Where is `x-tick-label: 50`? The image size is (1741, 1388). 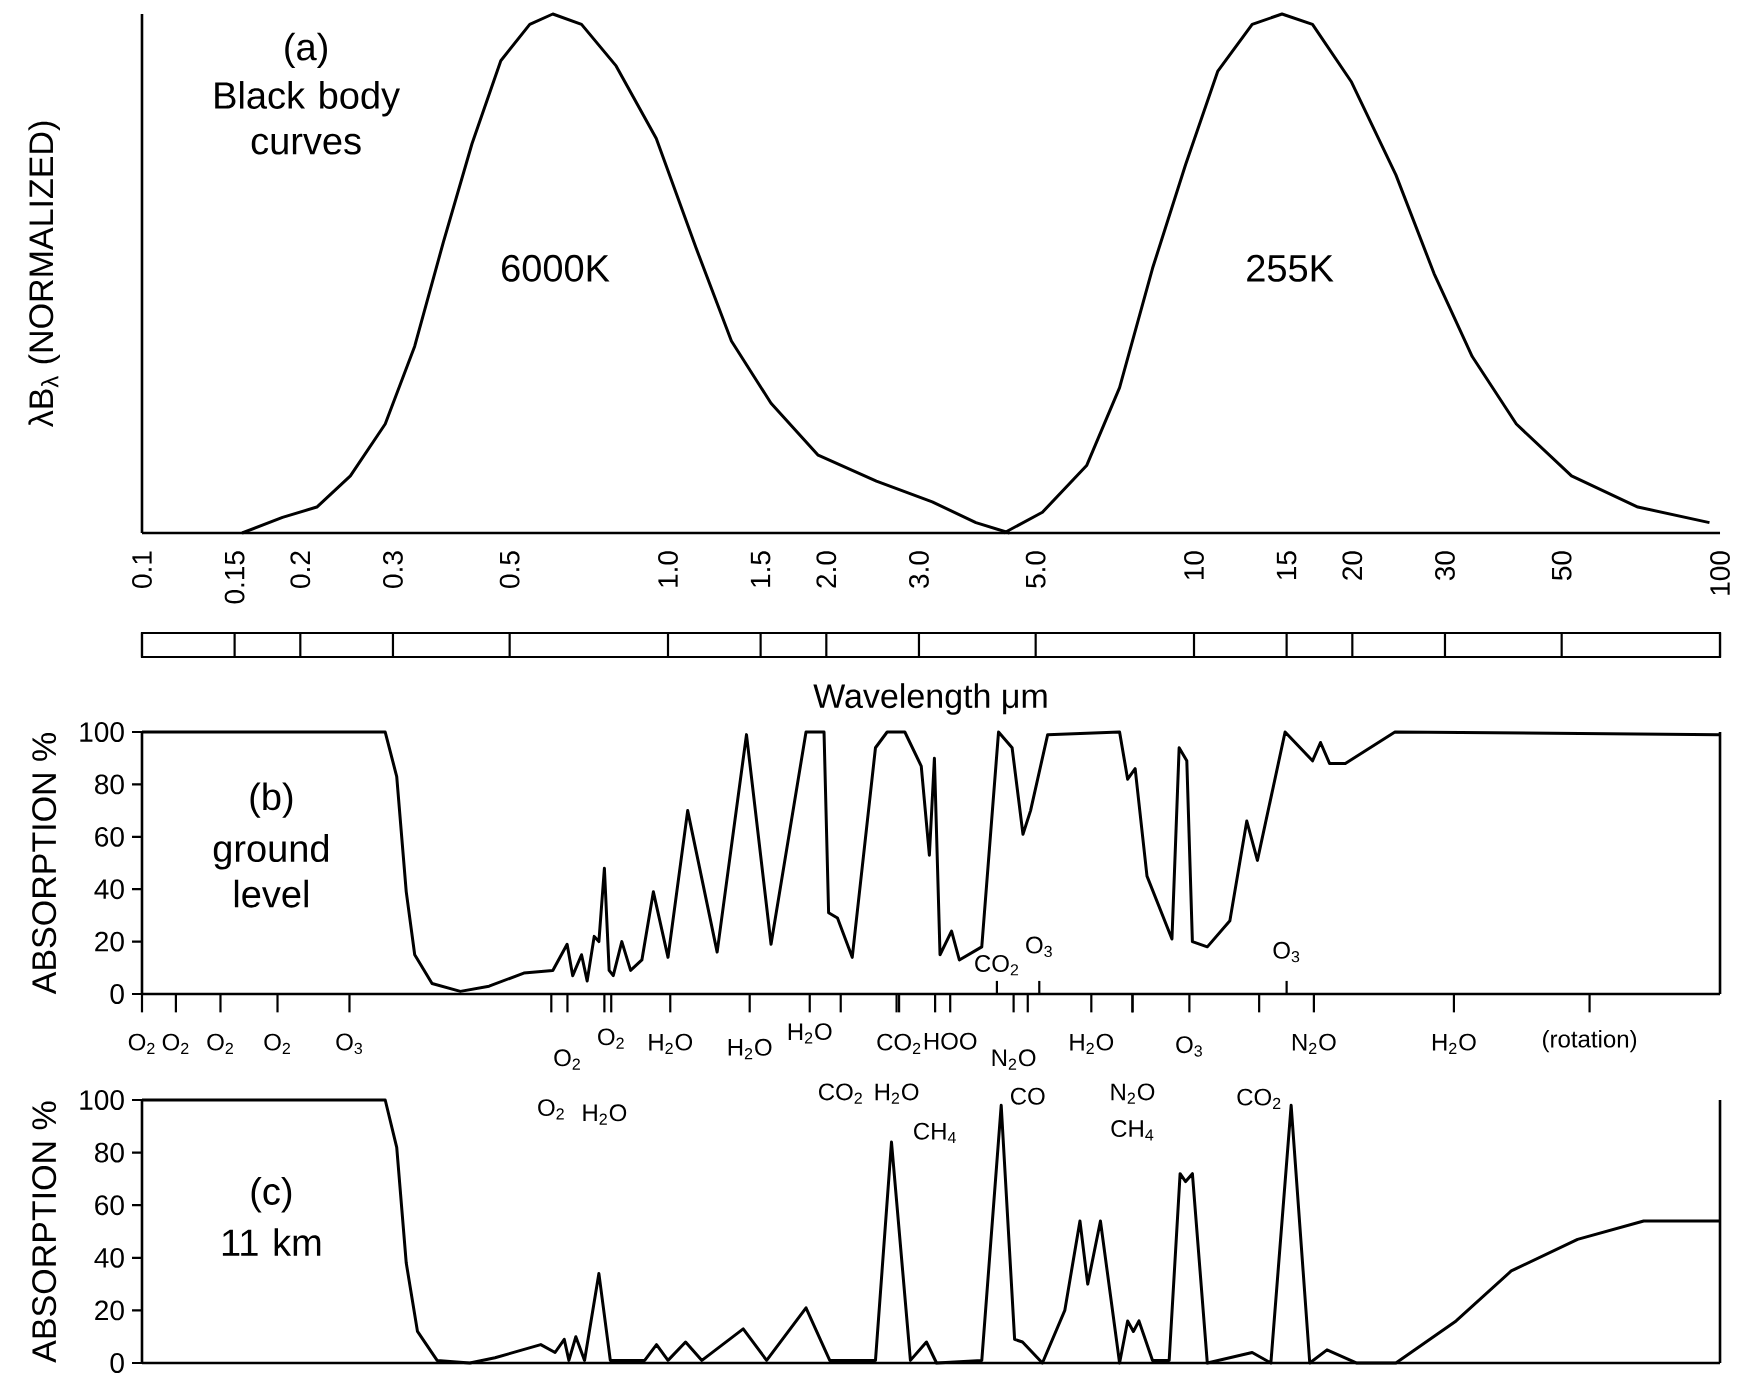 x-tick-label: 50 is located at coordinates (1561, 566).